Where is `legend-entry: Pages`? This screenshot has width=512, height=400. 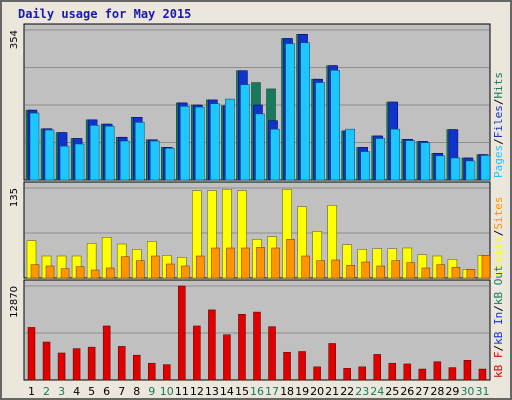 legend-entry: Pages is located at coordinates (498, 161).